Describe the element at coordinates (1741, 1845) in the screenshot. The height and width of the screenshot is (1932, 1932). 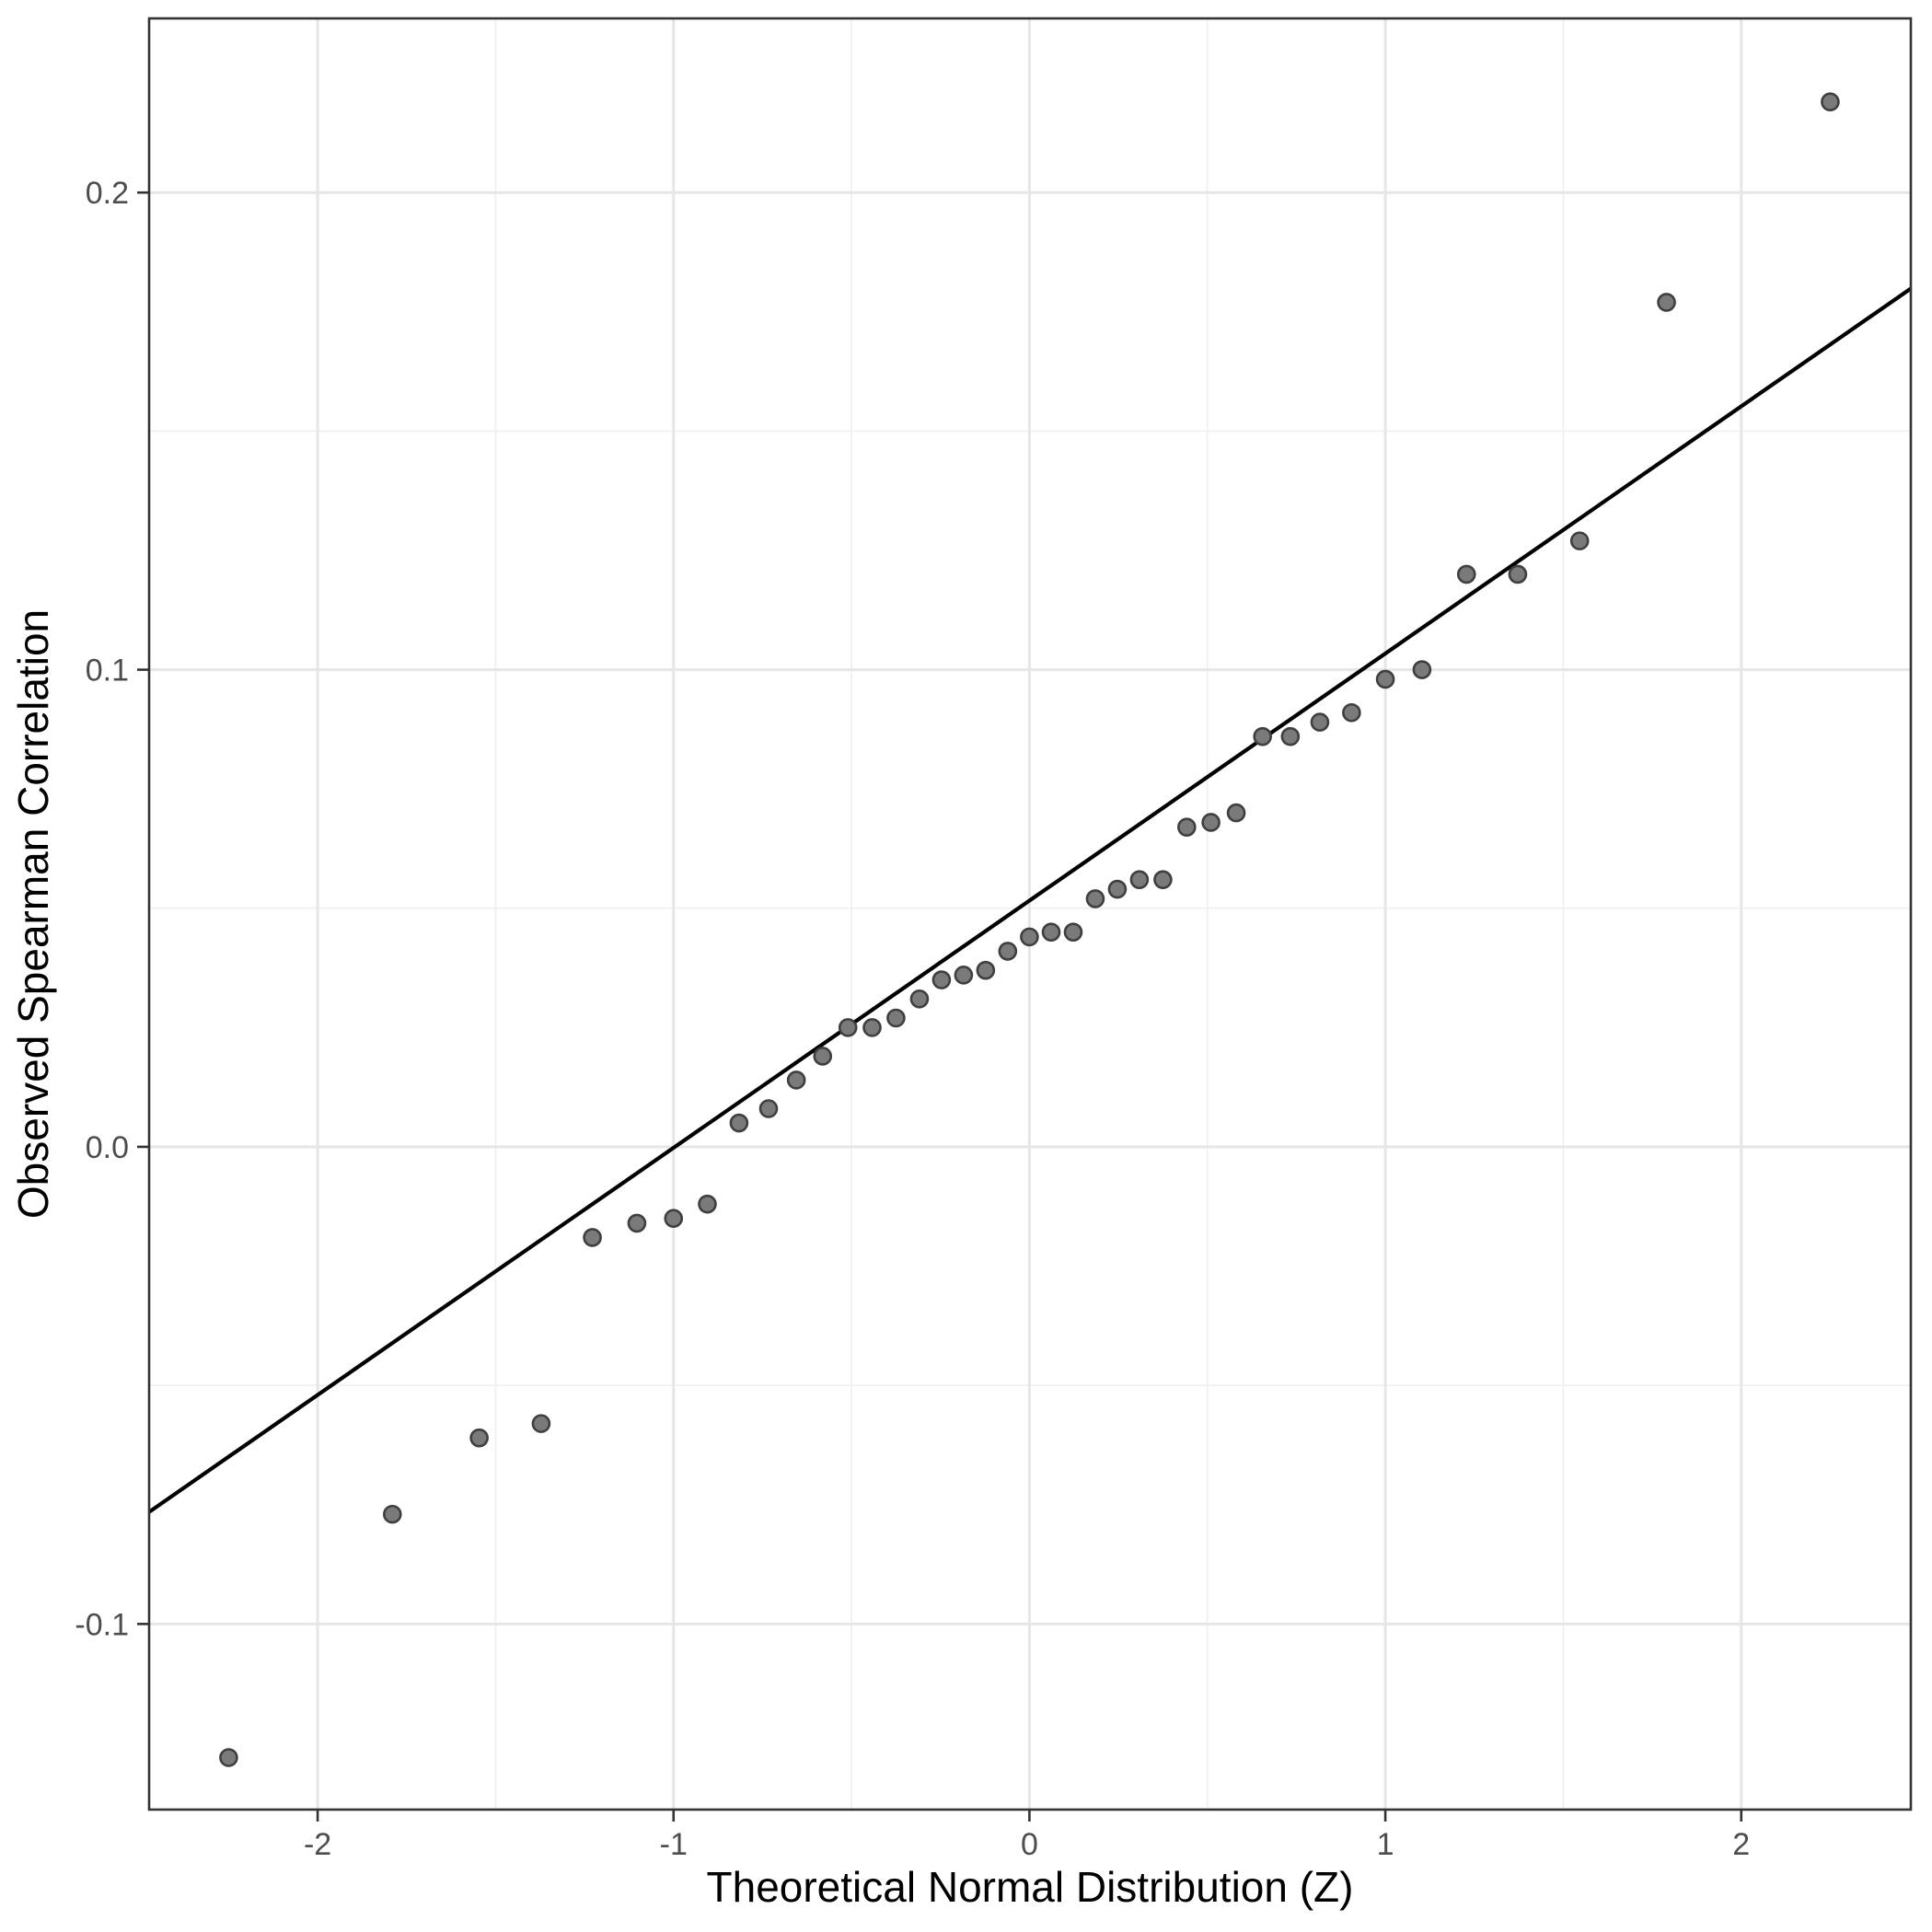
I see `x-tick-label: 2` at that location.